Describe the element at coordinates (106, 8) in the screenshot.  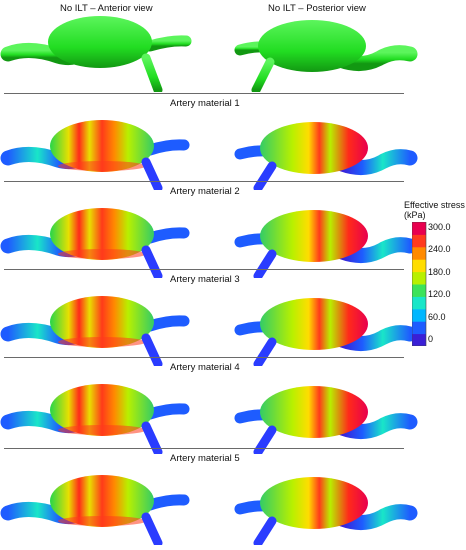
I see `anterior-view-title: No ILT – Anterior view` at that location.